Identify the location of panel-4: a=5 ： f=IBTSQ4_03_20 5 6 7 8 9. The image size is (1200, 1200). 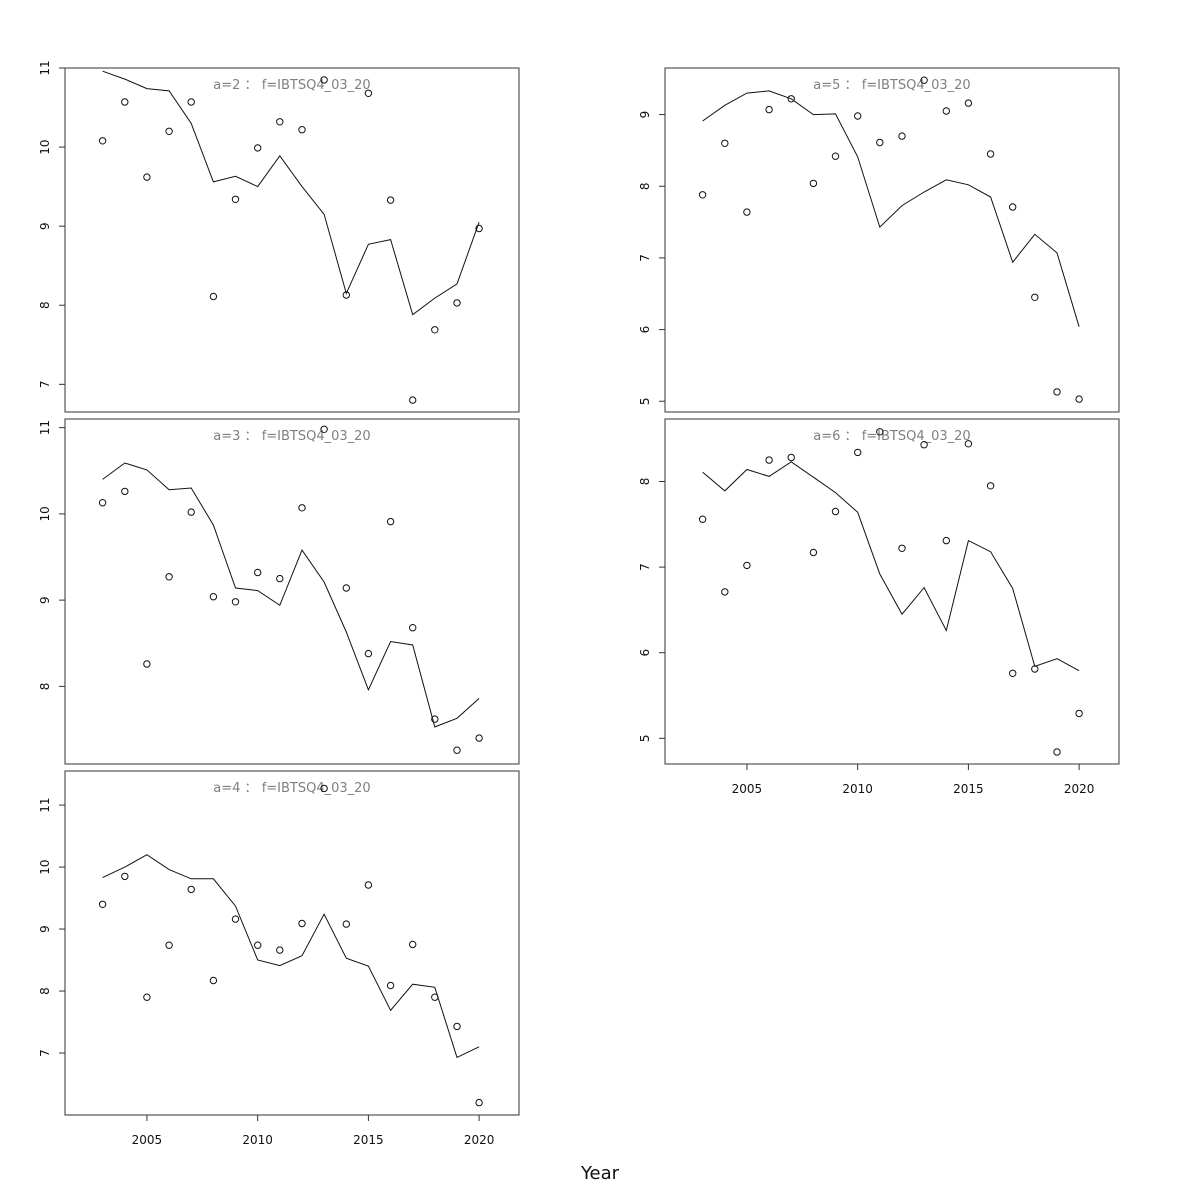
(879, 240).